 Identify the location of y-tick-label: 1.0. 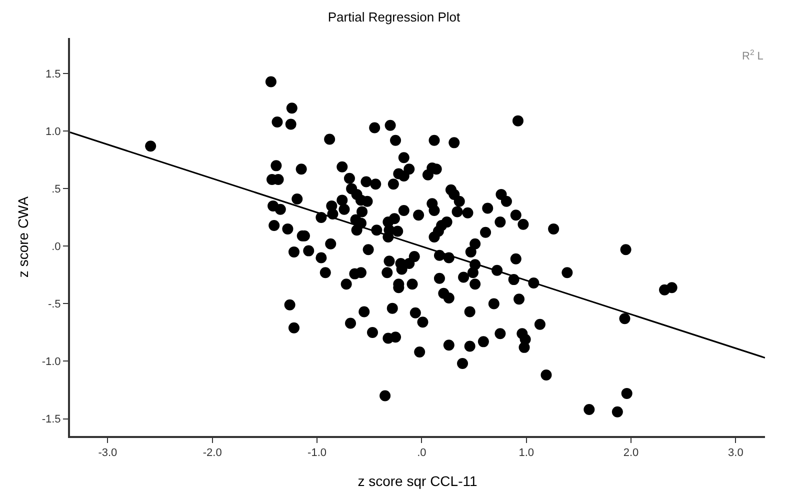
(53, 132).